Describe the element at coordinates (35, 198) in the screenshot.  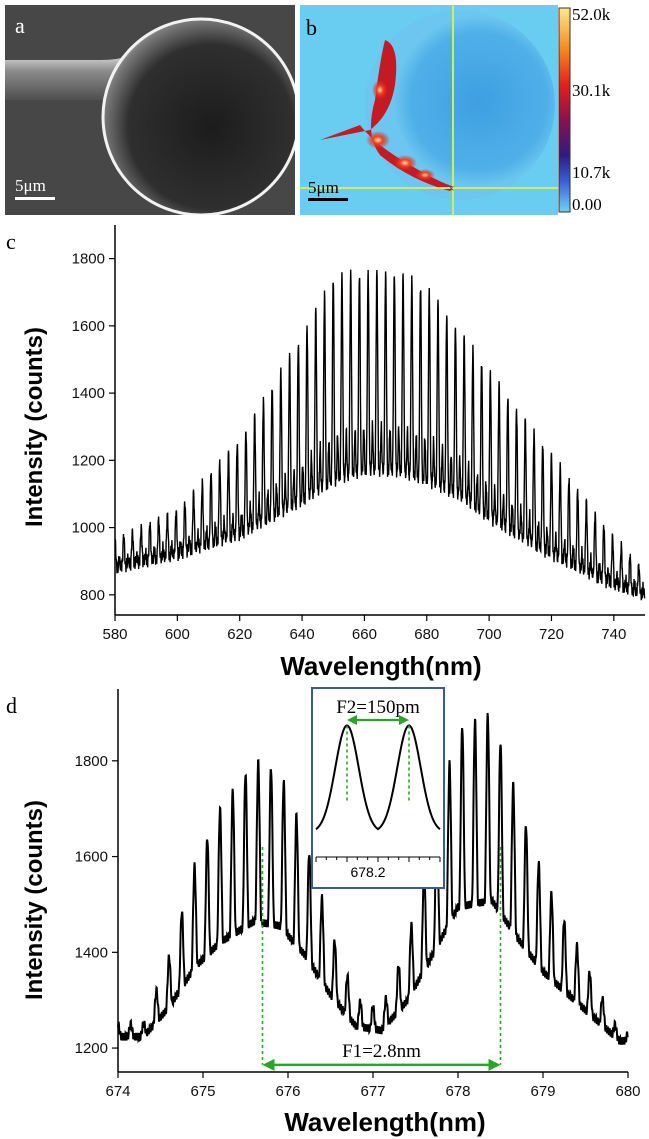
I see `panel-a-scalebar` at that location.